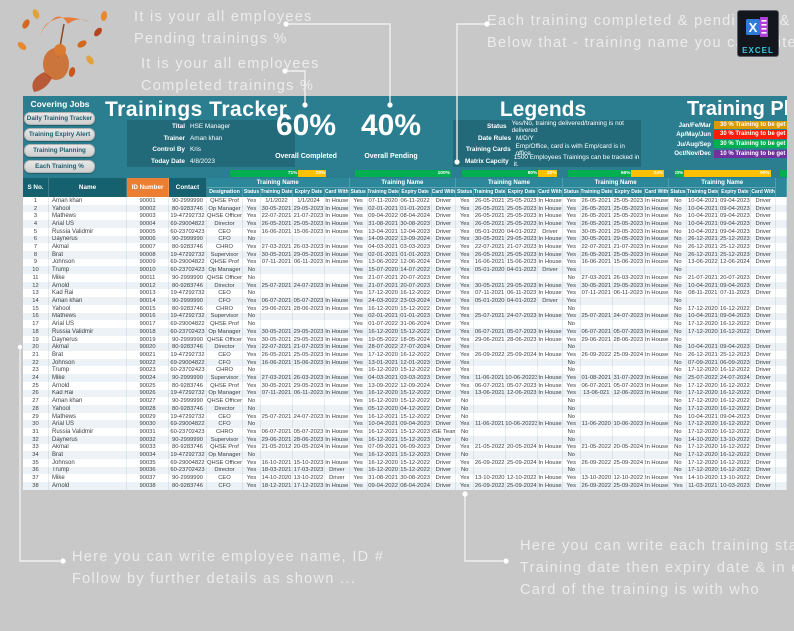 The height and width of the screenshot is (631, 794). I want to click on cell-id-number: 90009, so click(148, 262).